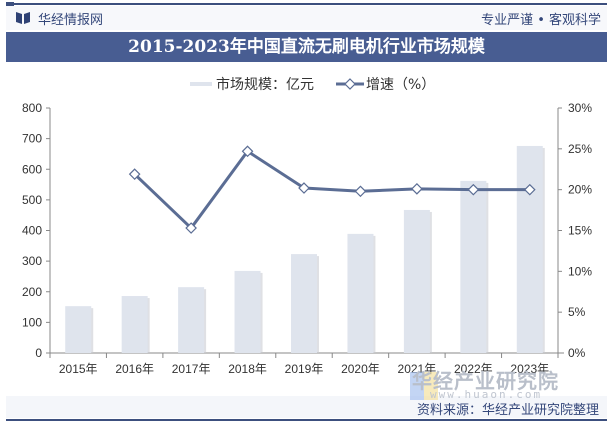 This screenshot has width=613, height=424. Describe the element at coordinates (32, 231) in the screenshot. I see `left-tick-label: 400` at that location.